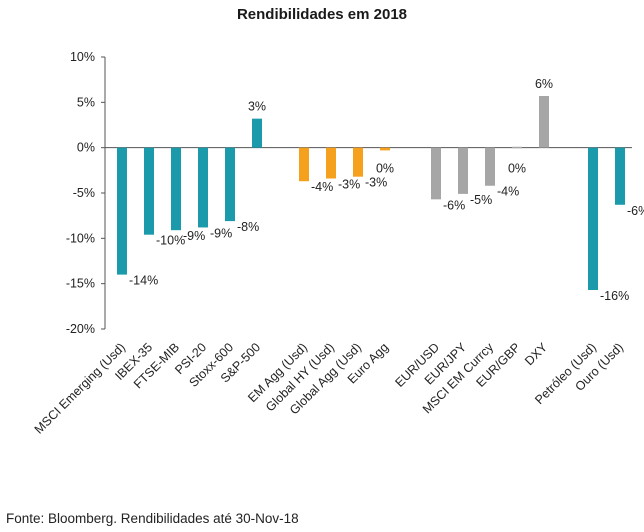 The image size is (644, 532). I want to click on y-tick-label: -20%, so click(80, 329).